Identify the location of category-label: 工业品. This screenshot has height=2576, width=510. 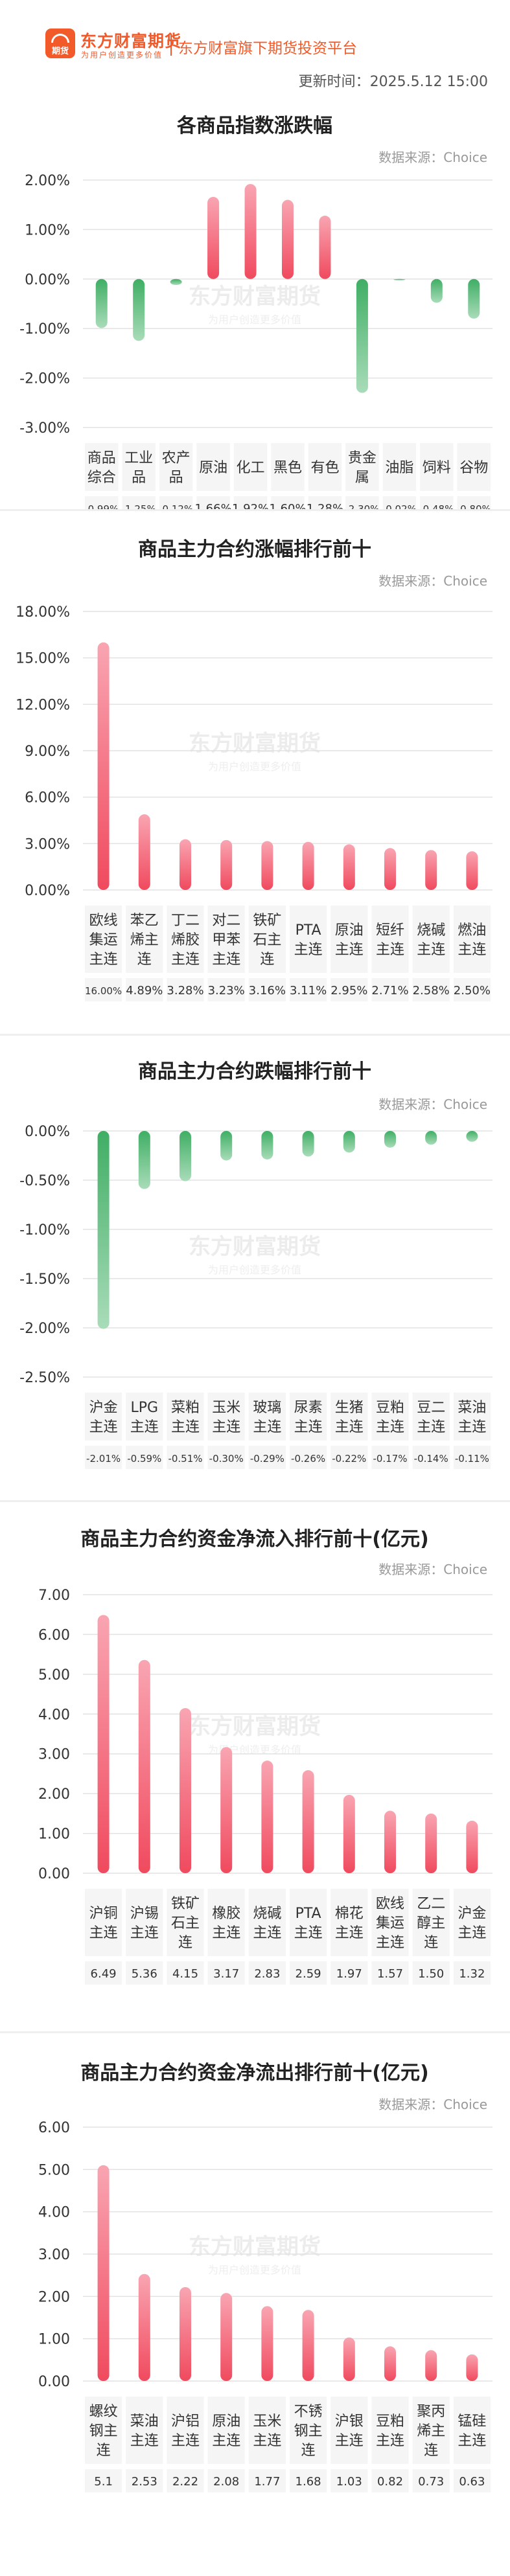
(138, 468).